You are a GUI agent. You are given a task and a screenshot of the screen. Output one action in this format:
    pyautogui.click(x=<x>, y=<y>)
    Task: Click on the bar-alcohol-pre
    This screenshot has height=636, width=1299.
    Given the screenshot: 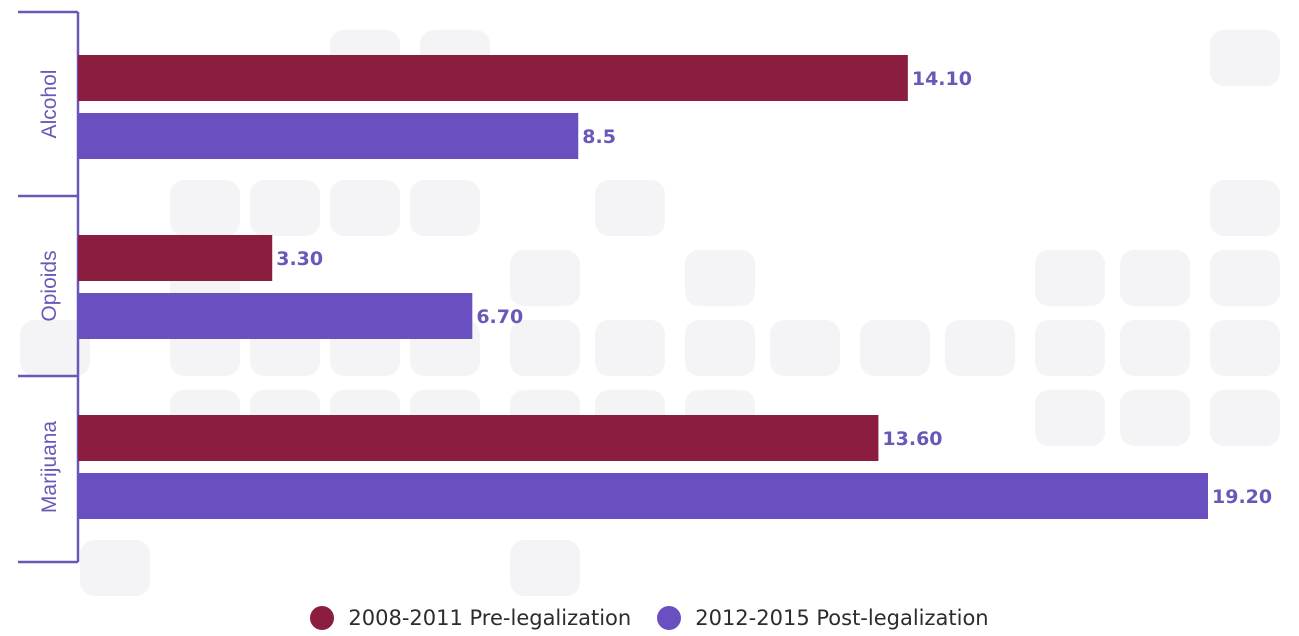 What is the action you would take?
    pyautogui.click(x=493, y=78)
    